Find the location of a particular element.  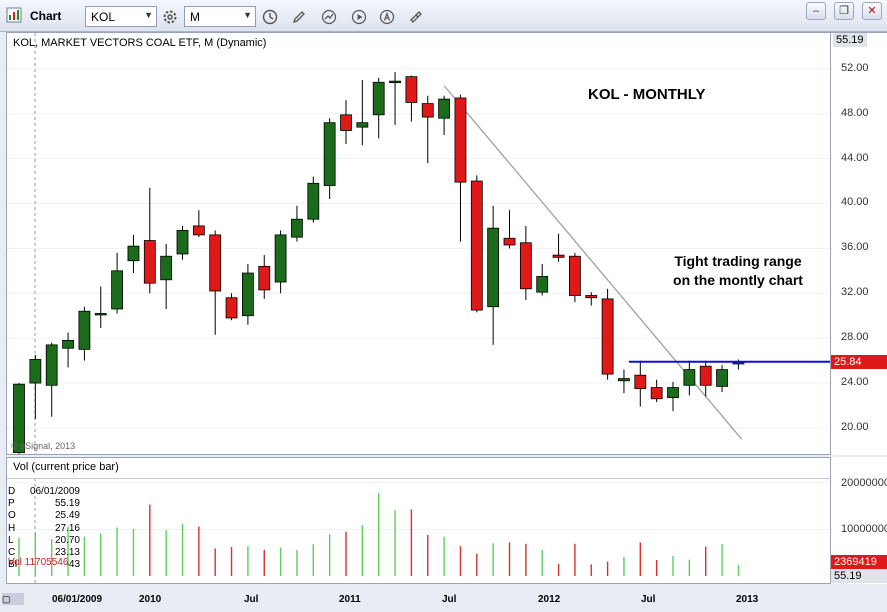

trend-icon is located at coordinates (329, 17).